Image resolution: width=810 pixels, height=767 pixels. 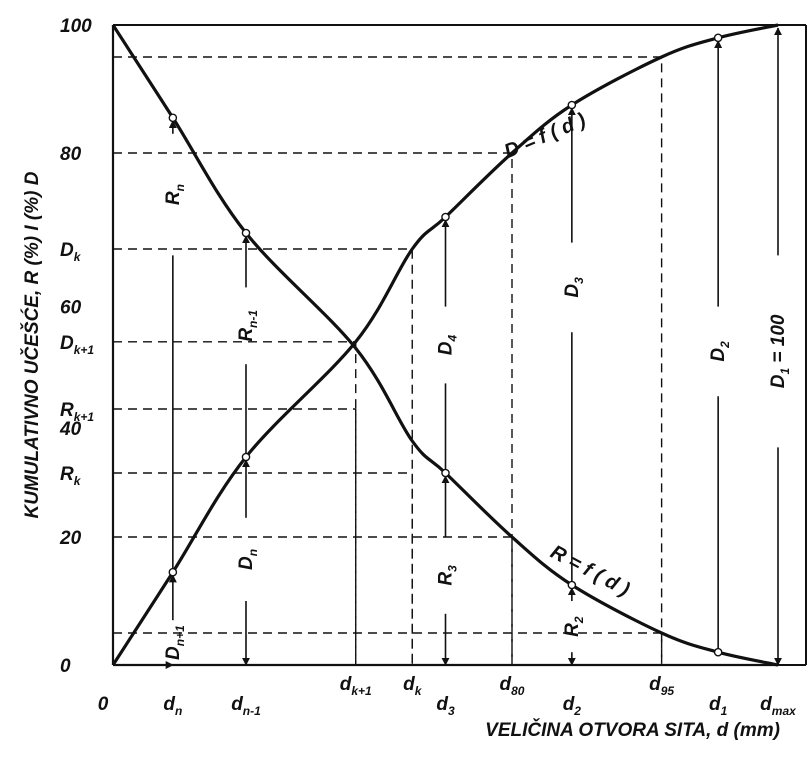 I want to click on x-tick-label: d80, so click(x=512, y=686).